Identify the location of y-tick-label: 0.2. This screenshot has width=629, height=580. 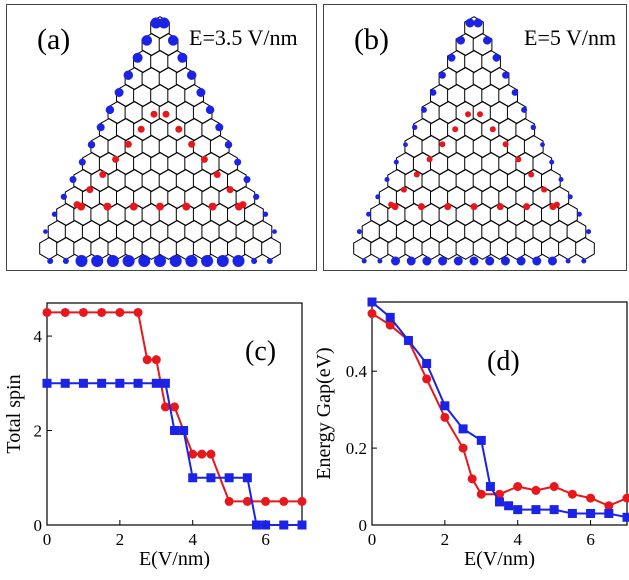
(356, 448).